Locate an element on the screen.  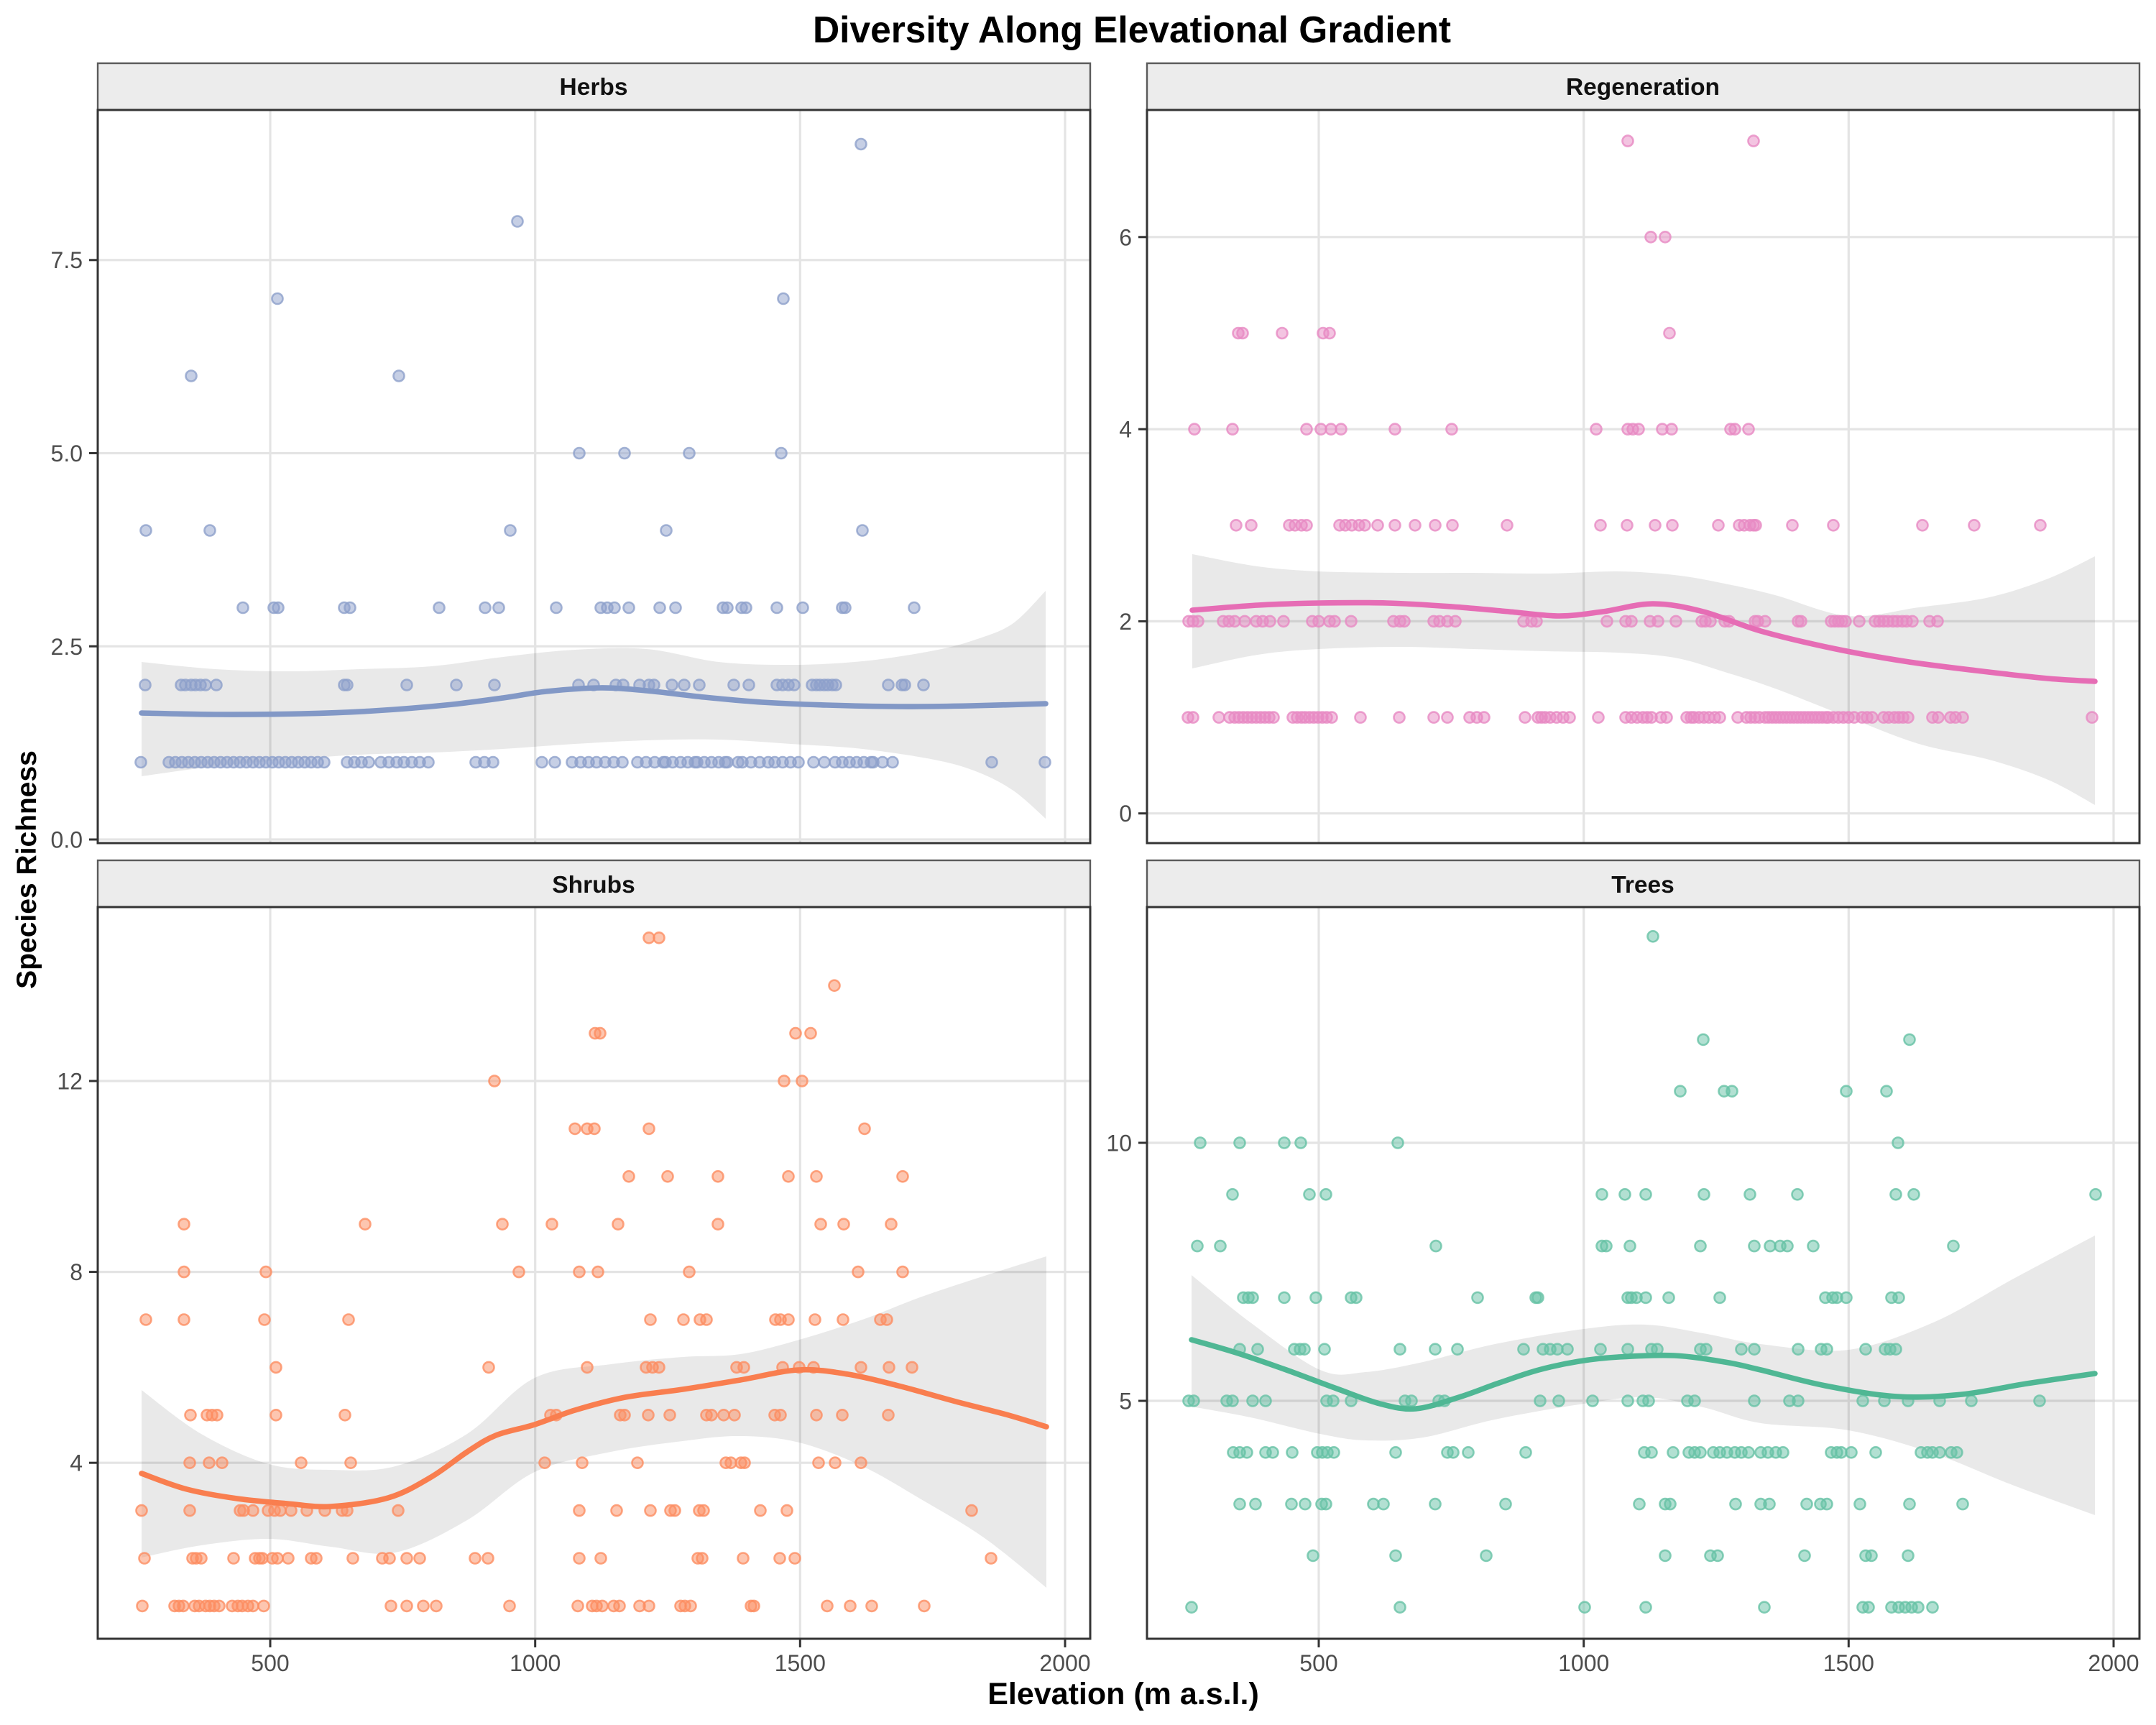
svg-text: 2 is located at coordinates (1126, 622).